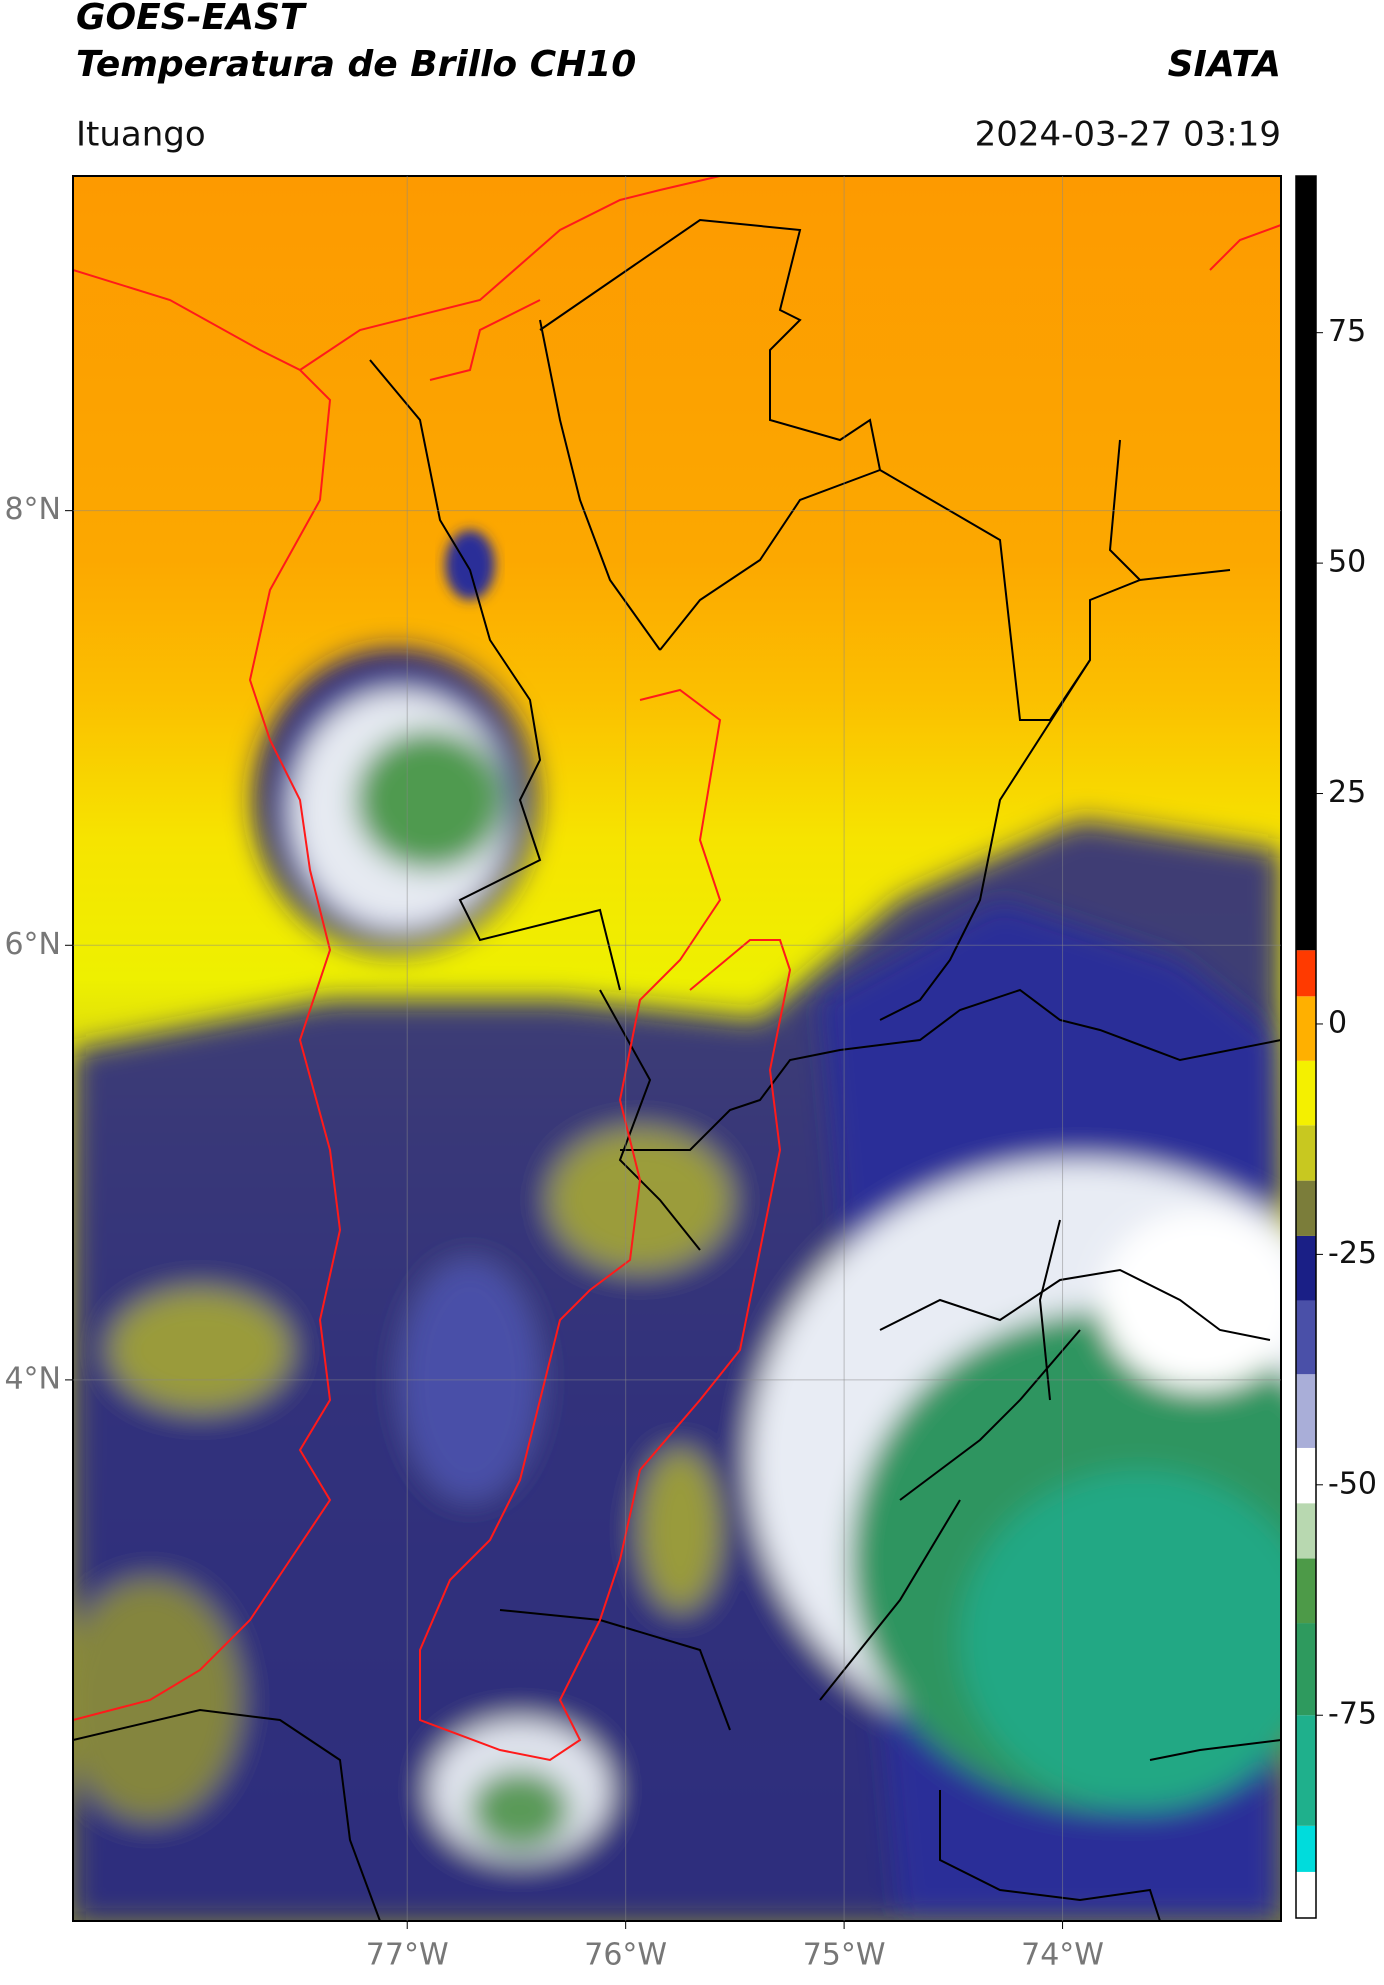 The width and height of the screenshot is (1384, 1985). What do you see at coordinates (32, 944) in the screenshot?
I see `y-tick-label: 6°N` at bounding box center [32, 944].